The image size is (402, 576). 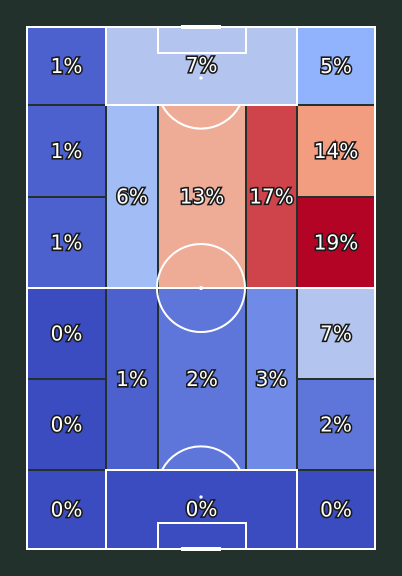 I want to click on zone-z13, so click(x=202, y=379).